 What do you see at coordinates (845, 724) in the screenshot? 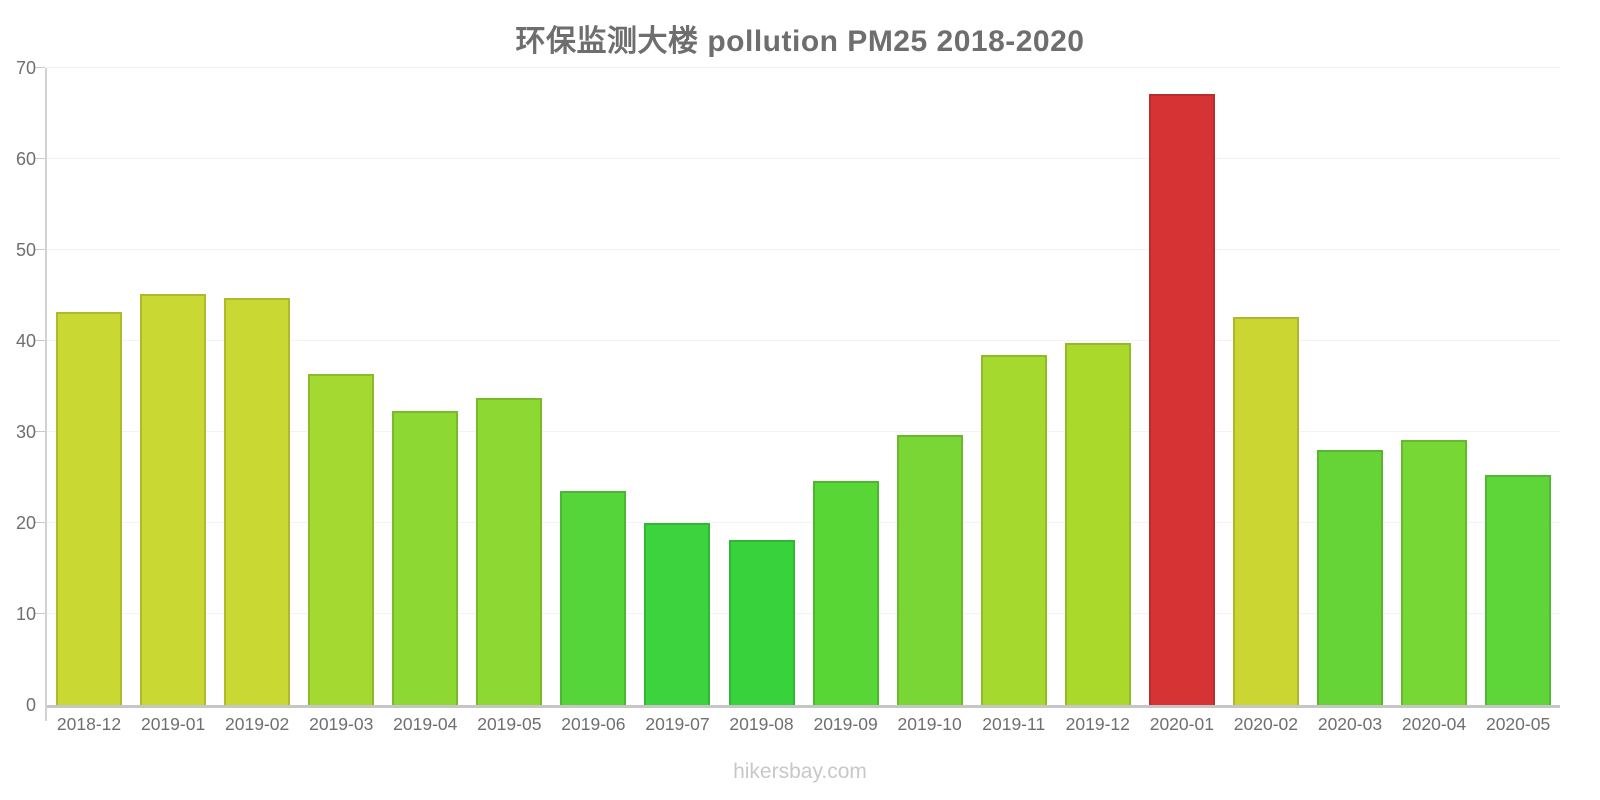
I see `x-axis-label-2019-09: 2019-09` at bounding box center [845, 724].